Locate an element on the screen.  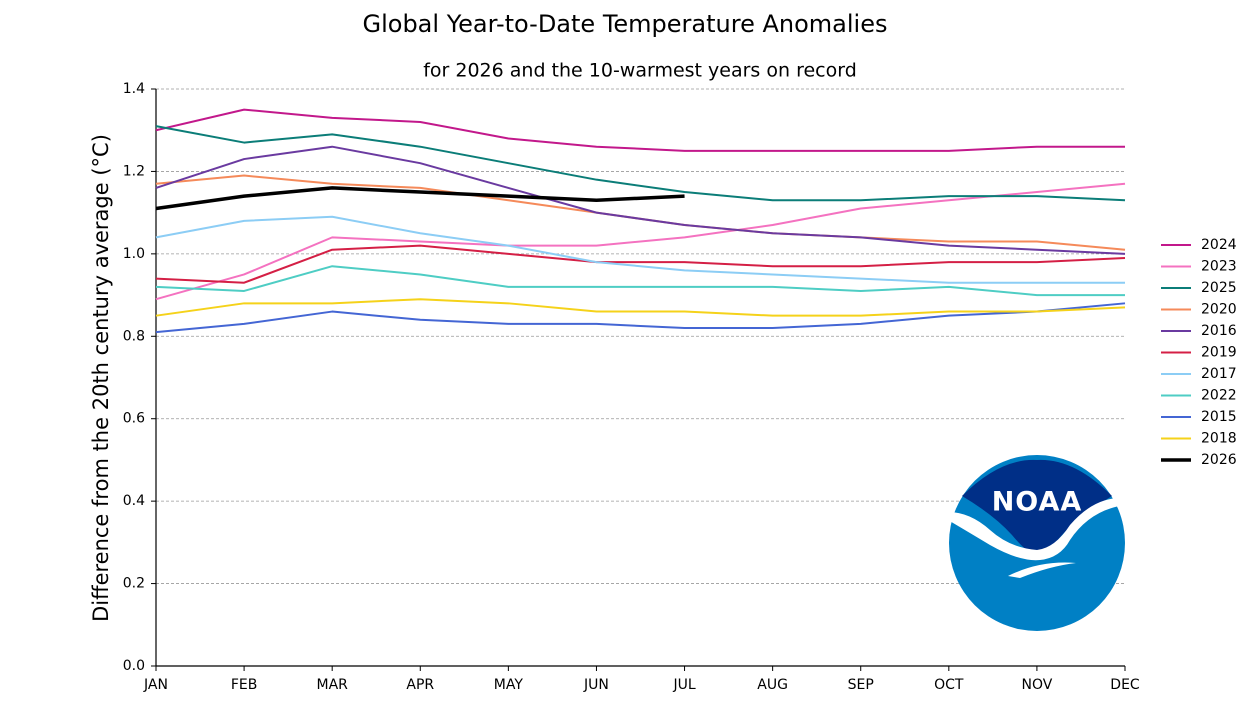
y-tick-label: 1.0 is located at coordinates (134, 254).